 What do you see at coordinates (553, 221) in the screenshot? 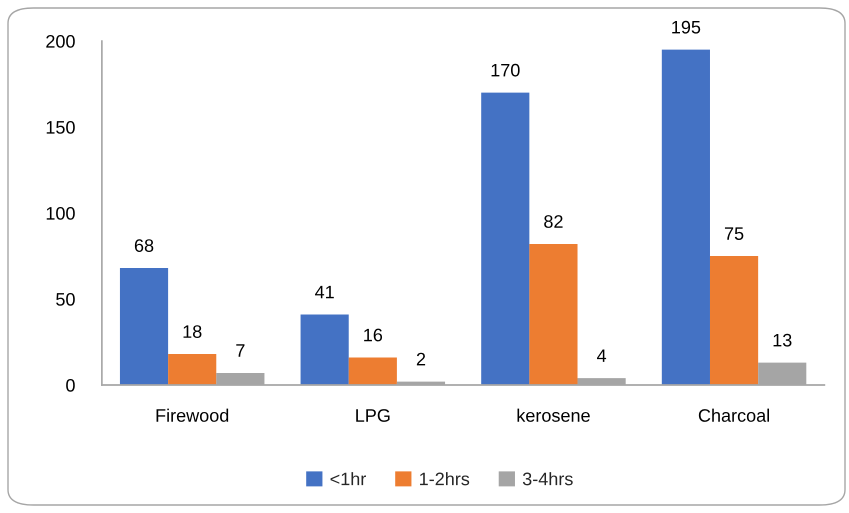
I see `data-label: 82` at bounding box center [553, 221].